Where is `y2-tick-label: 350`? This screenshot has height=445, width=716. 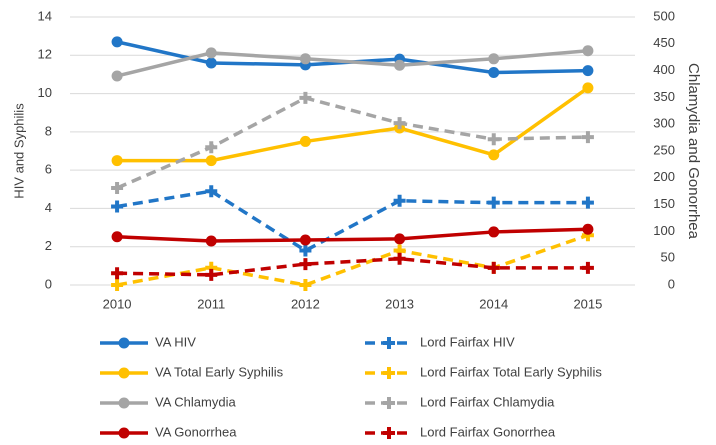
y2-tick-label: 350 is located at coordinates (664, 96).